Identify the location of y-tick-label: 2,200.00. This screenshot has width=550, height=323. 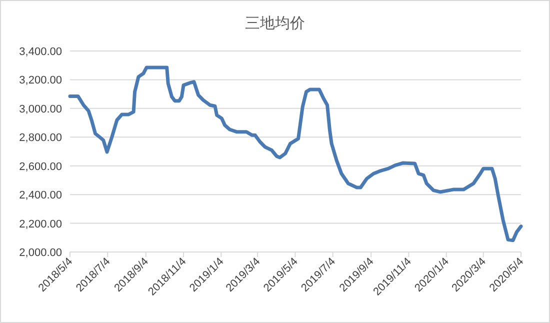
(40, 224).